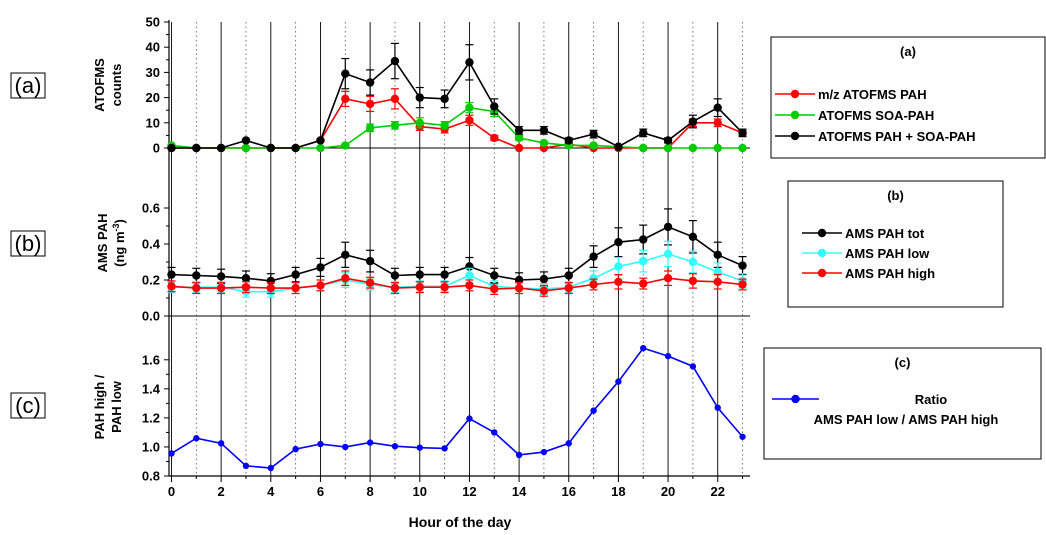 The width and height of the screenshot is (1046, 535). What do you see at coordinates (890, 273) in the screenshot?
I see `legend-label: AMS PAH high` at bounding box center [890, 273].